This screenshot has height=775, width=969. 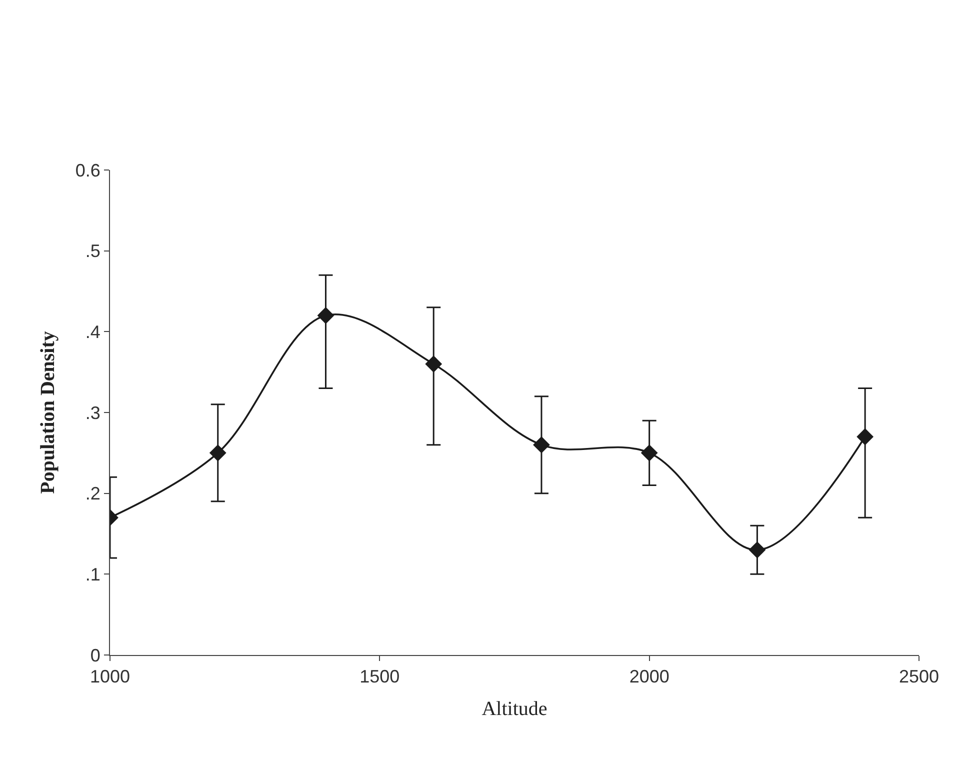 What do you see at coordinates (919, 676) in the screenshot?
I see `x-tick-label: 2500` at bounding box center [919, 676].